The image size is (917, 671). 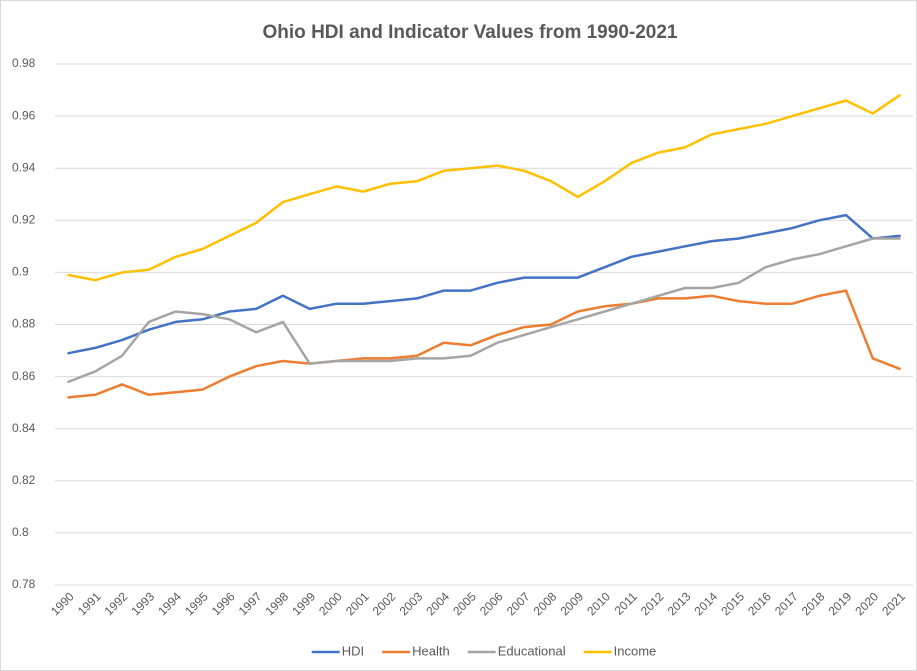 What do you see at coordinates (20, 272) in the screenshot?
I see `y-tick-label: 0.9` at bounding box center [20, 272].